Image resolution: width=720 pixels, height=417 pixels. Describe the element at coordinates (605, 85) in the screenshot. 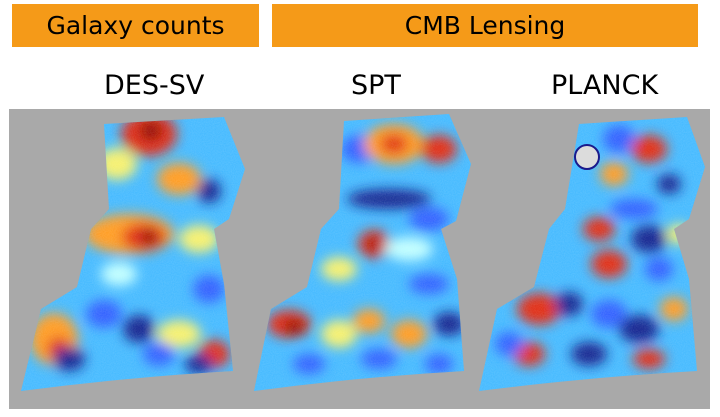

I see `planck-title: PLANCK` at that location.